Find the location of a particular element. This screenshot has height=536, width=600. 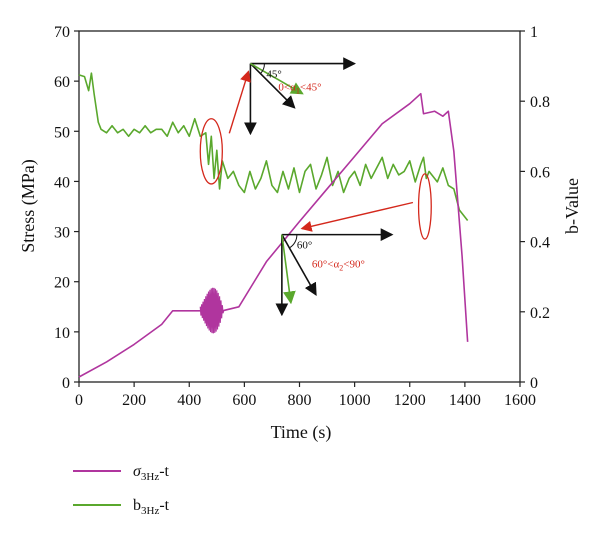

x-tick-label: 200 is located at coordinates (134, 400).